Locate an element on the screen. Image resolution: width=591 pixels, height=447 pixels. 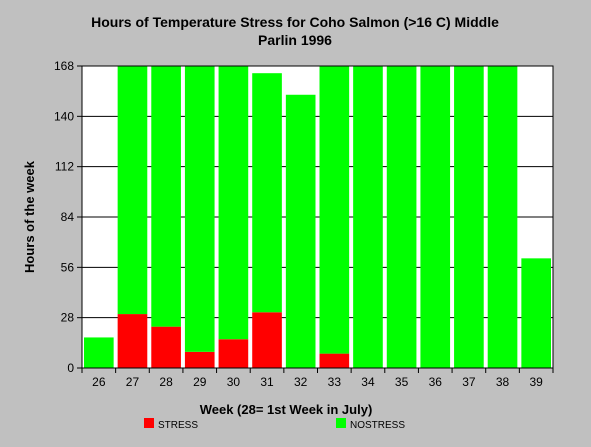
y-axis: 0 28 56 84 112 140 168 is located at coordinates (68, 217).